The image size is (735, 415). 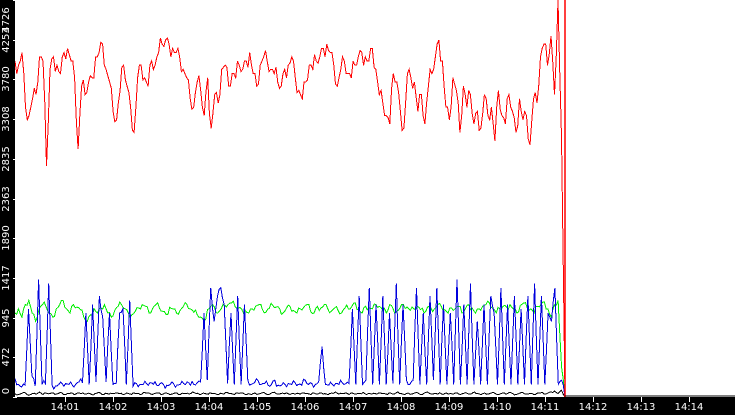 What do you see at coordinates (161, 407) in the screenshot?
I see `x-tick-label: 14:03` at bounding box center [161, 407].